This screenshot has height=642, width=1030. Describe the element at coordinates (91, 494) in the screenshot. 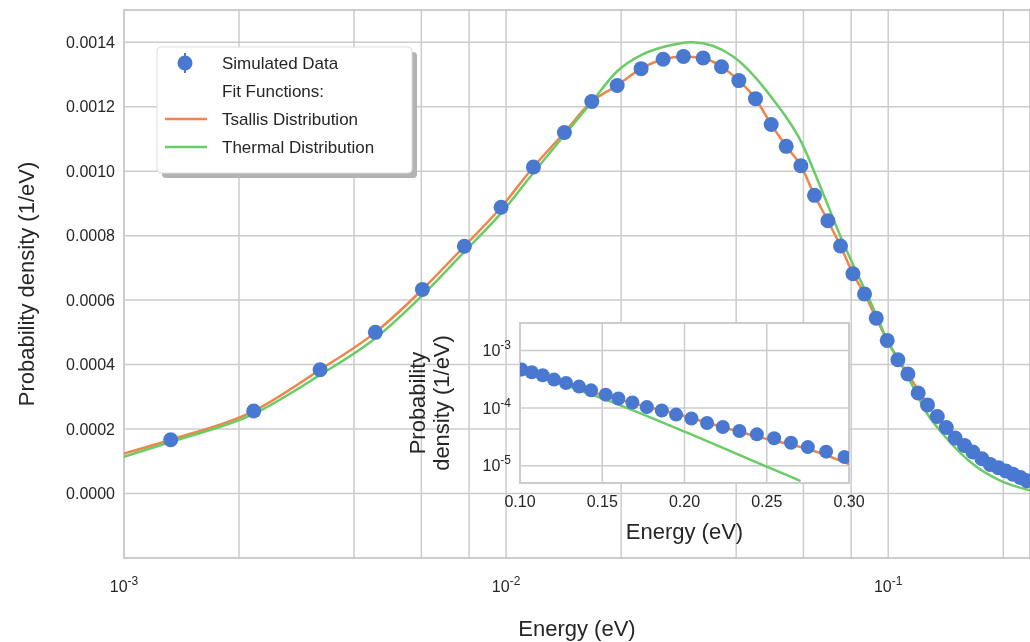

I see `y-tick-label: 0.0000` at that location.